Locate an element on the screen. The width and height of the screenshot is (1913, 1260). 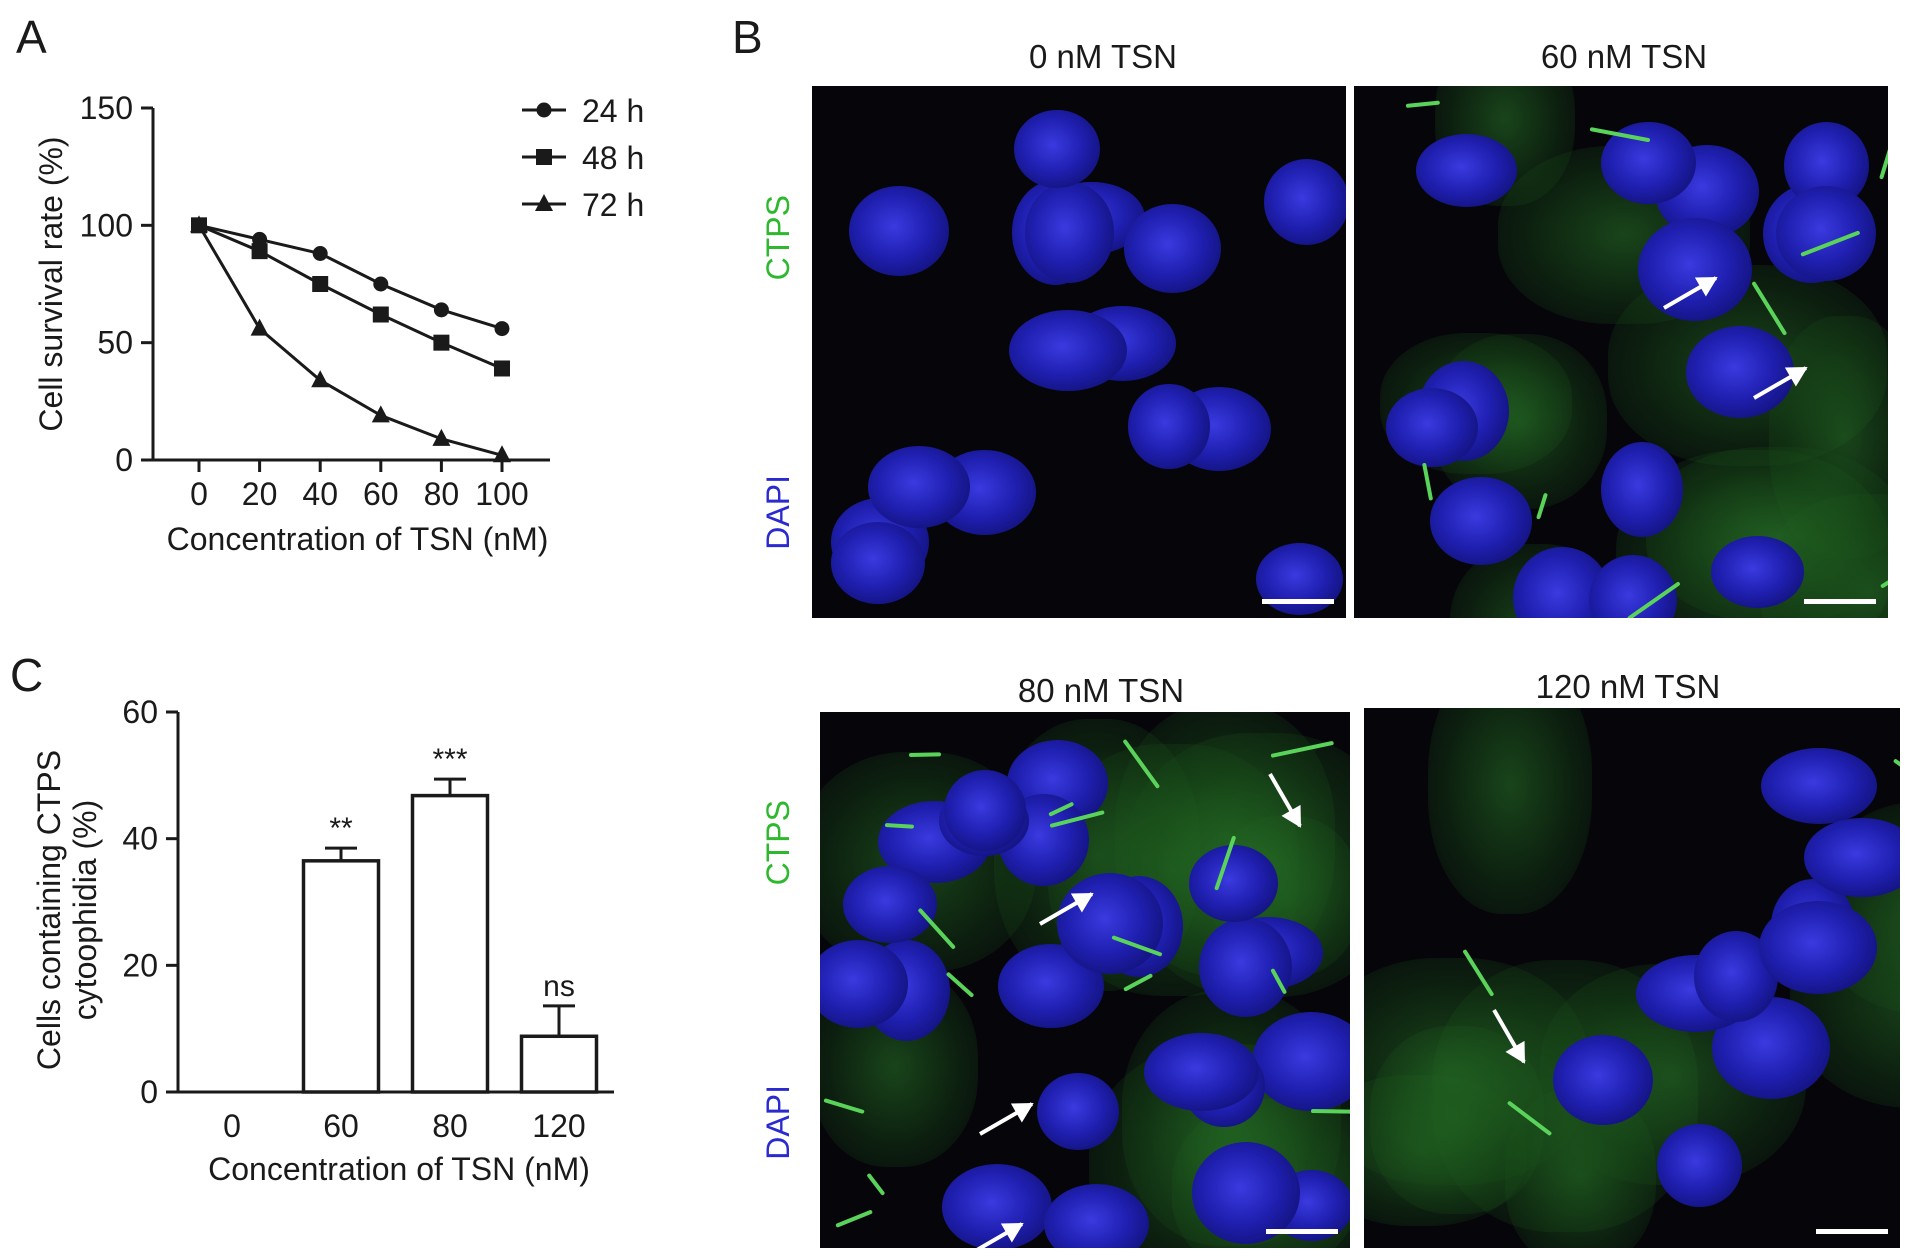
significance-label: ns is located at coordinates (559, 986).